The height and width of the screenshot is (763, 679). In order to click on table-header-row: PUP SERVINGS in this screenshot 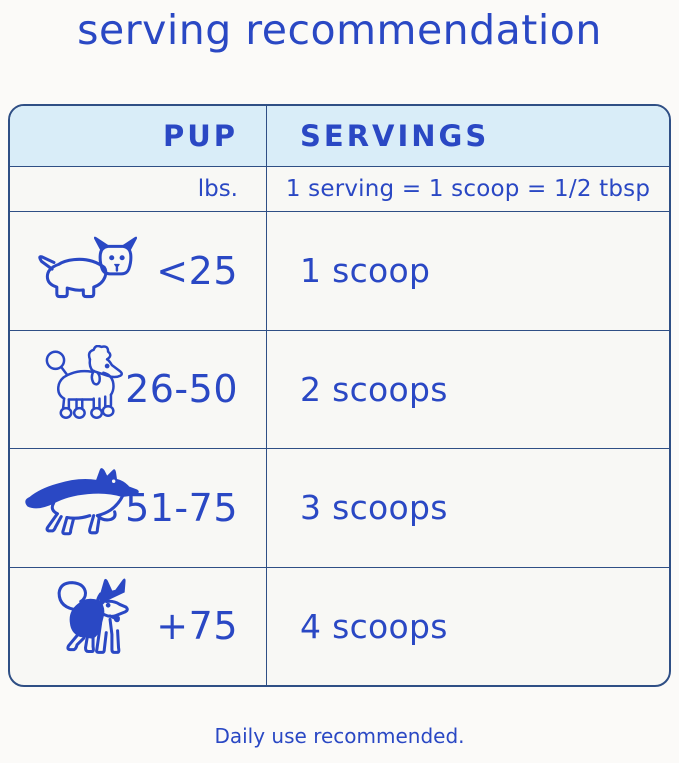, I will do `click(339, 136)`.